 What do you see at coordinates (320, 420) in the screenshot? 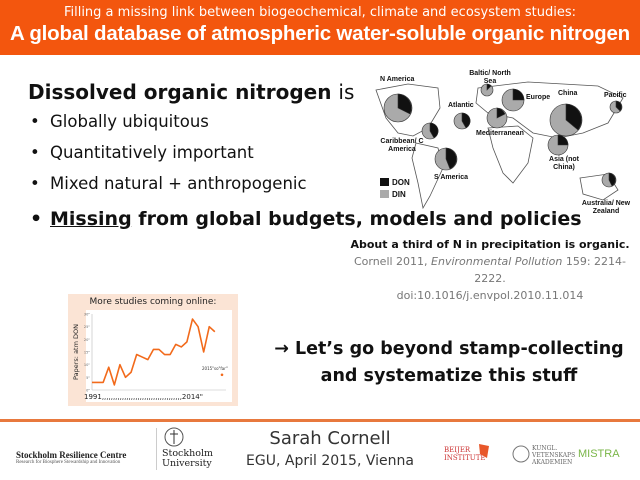
I see `footer-divider` at bounding box center [320, 420].